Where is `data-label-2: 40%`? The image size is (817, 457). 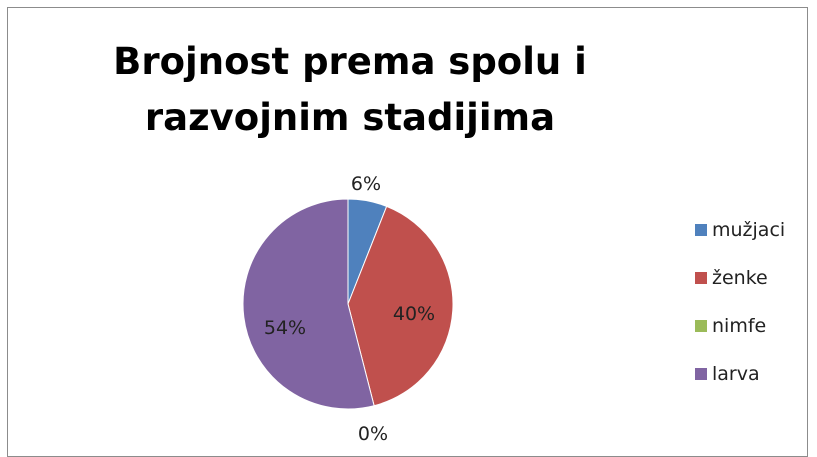
data-label-2: 40% is located at coordinates (414, 314).